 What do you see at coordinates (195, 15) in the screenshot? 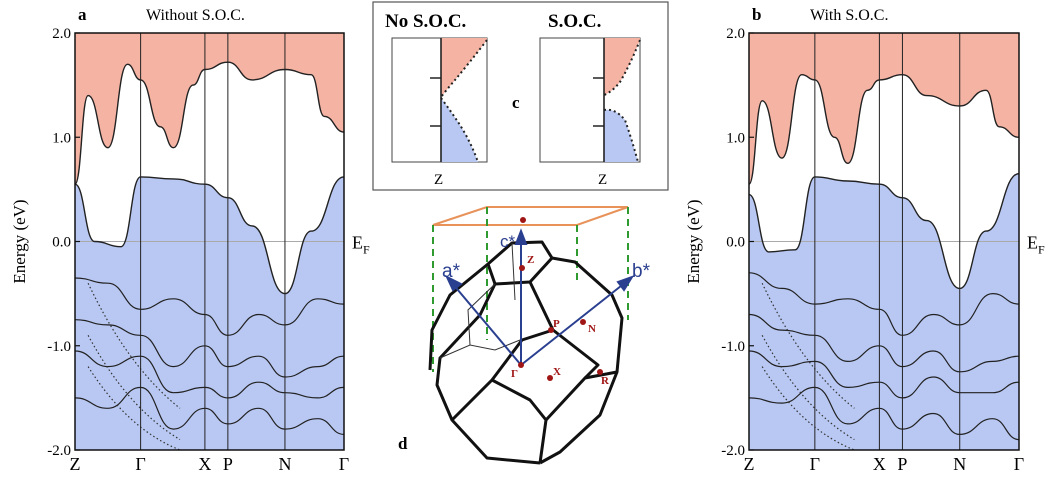
I see `panel-a-title: Without S.O.C.` at bounding box center [195, 15].